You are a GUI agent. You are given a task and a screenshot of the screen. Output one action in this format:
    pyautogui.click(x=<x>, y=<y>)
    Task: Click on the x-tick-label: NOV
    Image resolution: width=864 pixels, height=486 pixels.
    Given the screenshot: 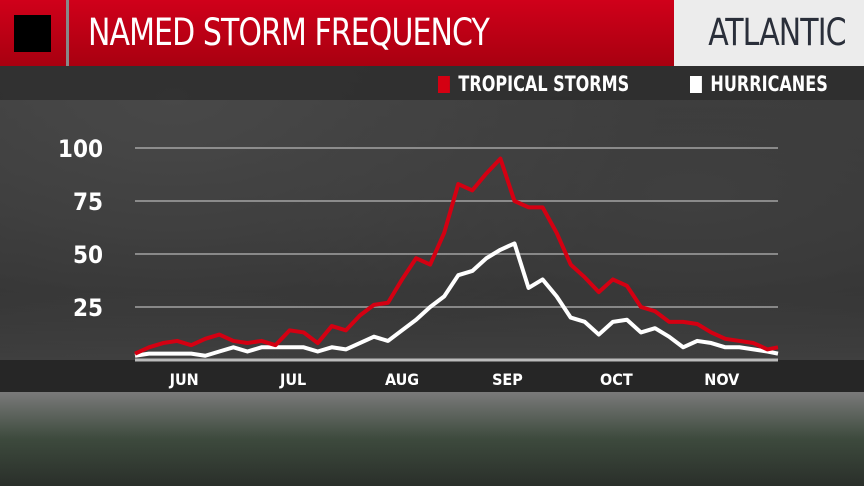 What is the action you would take?
    pyautogui.click(x=722, y=379)
    